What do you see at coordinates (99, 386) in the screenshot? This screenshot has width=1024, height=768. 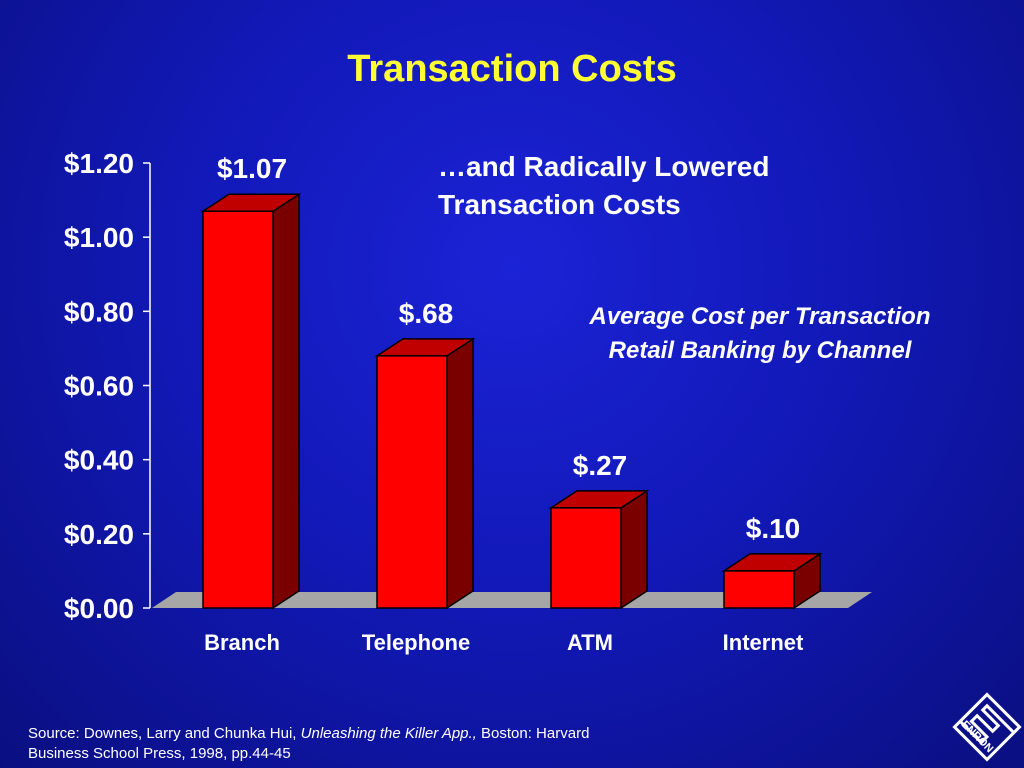 I see `y-tick-label: $0.60` at bounding box center [99, 386].